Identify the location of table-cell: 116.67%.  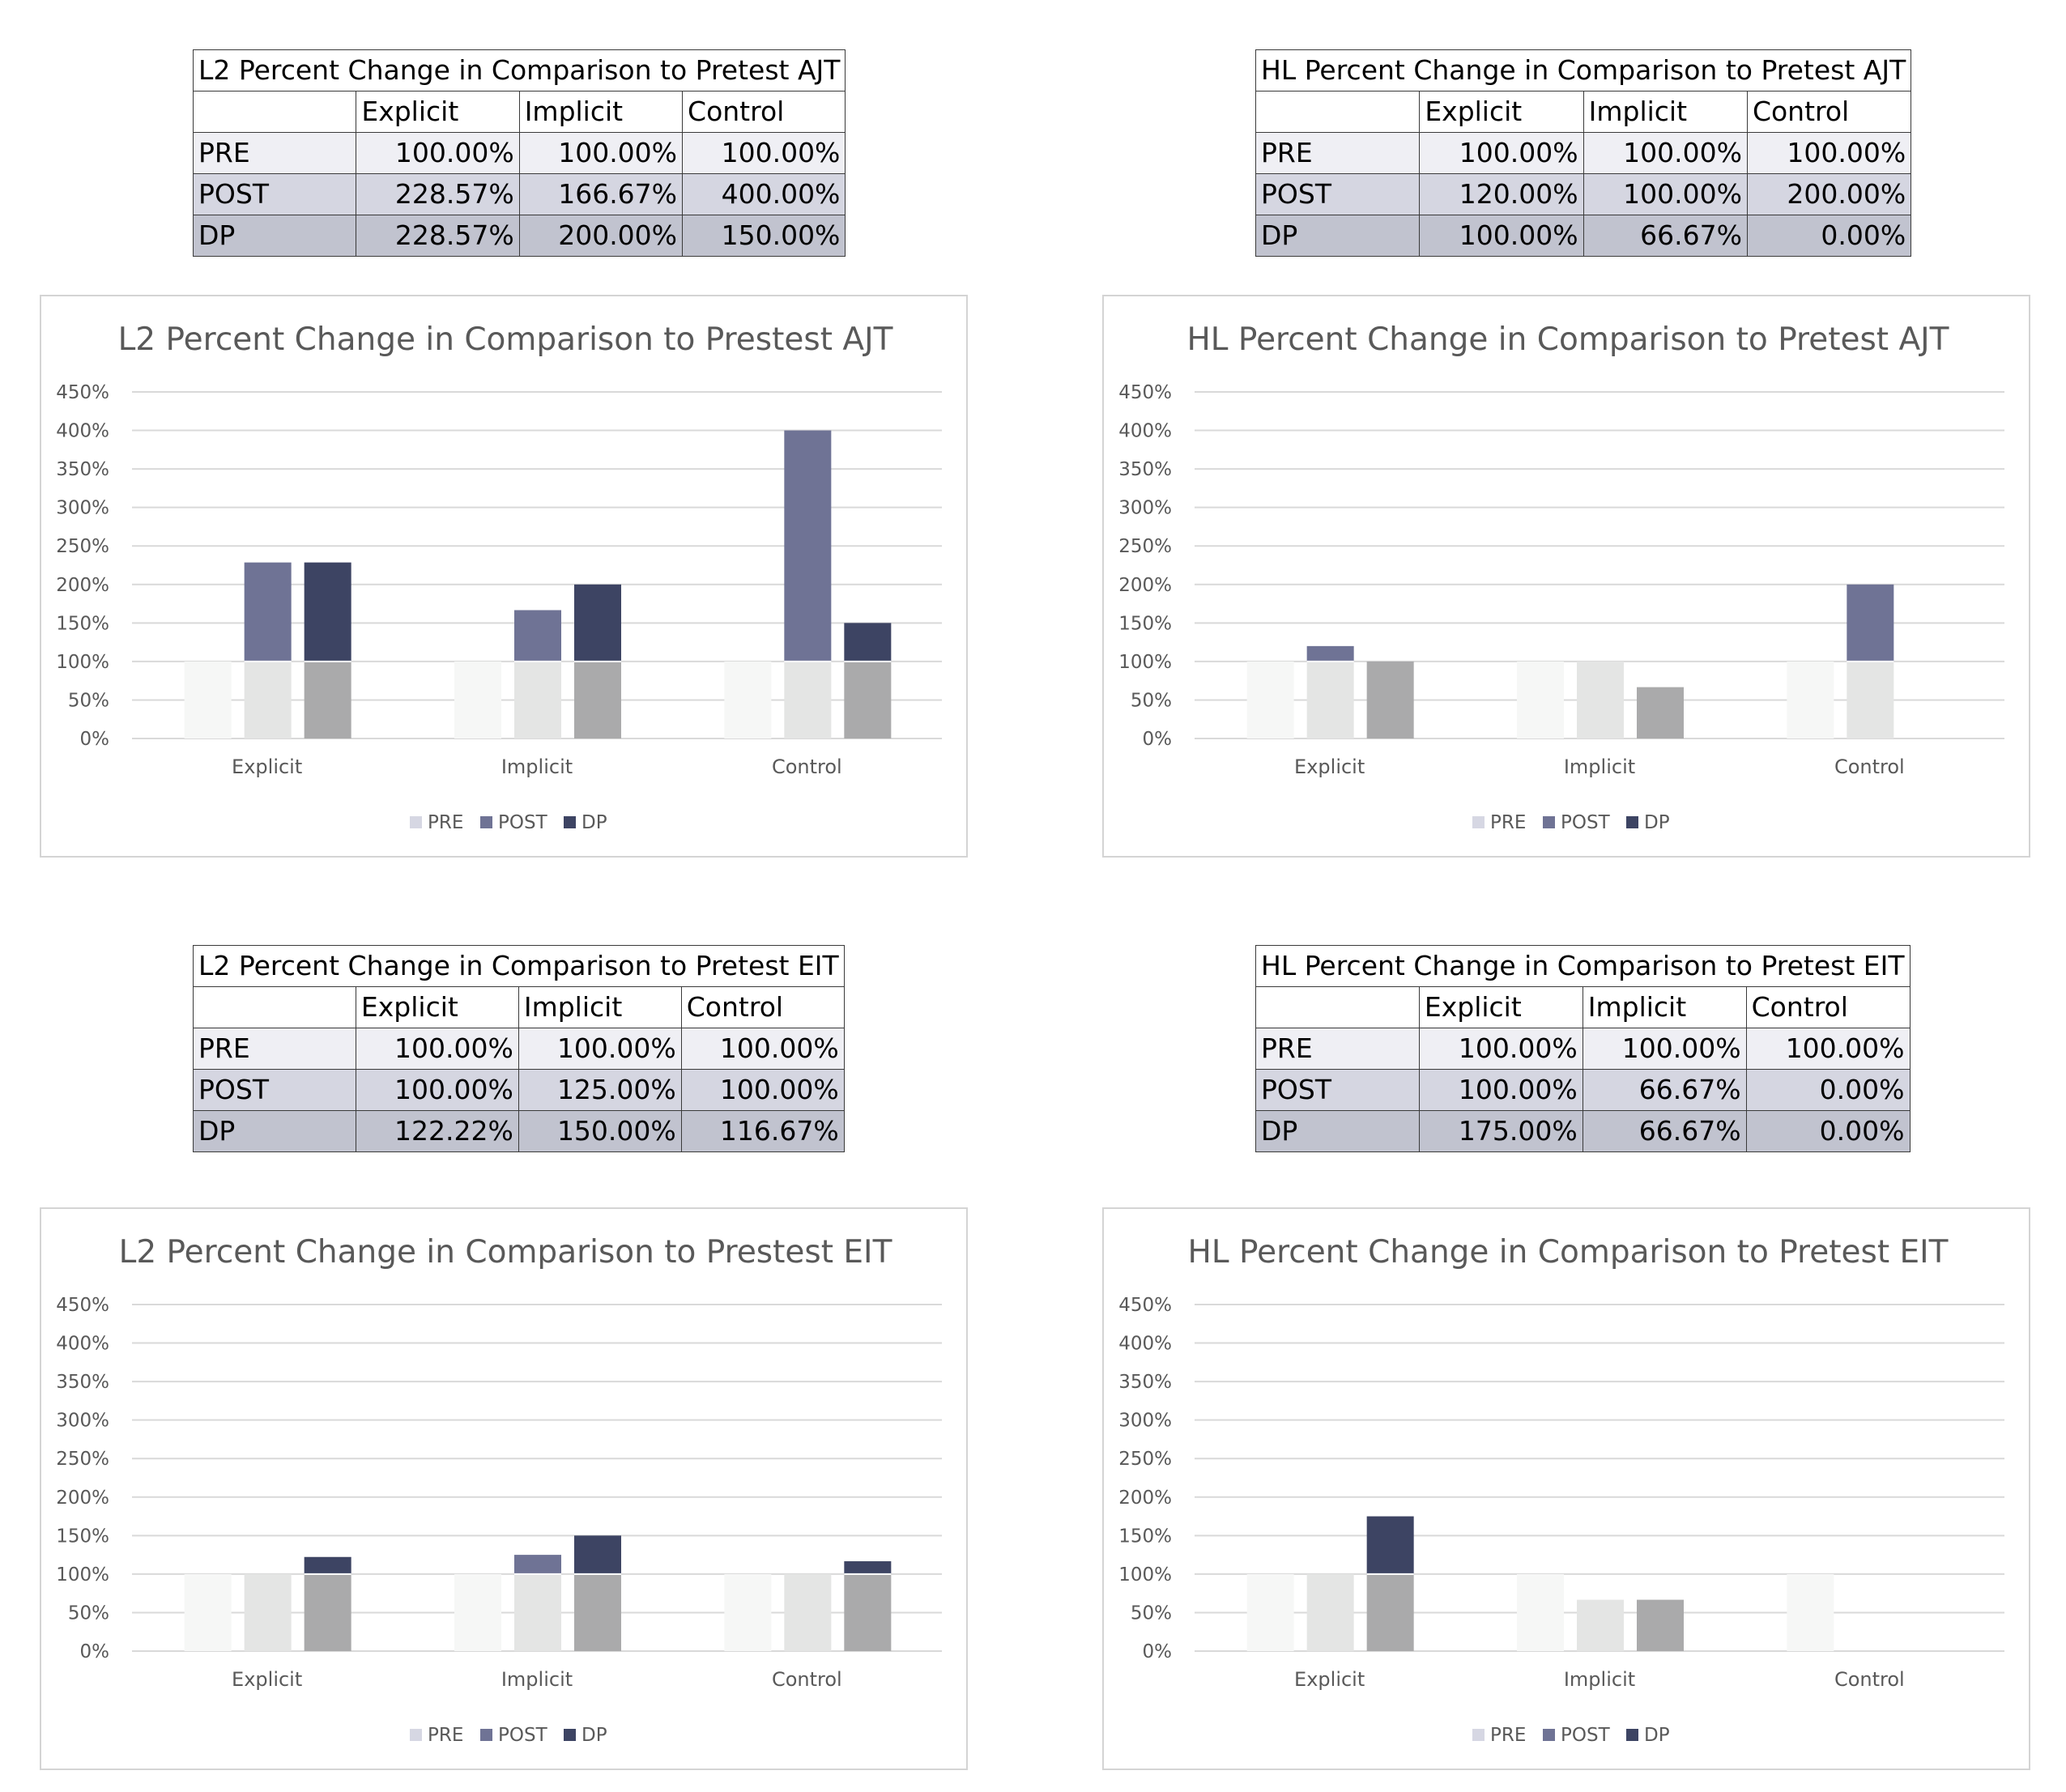
(763, 1131).